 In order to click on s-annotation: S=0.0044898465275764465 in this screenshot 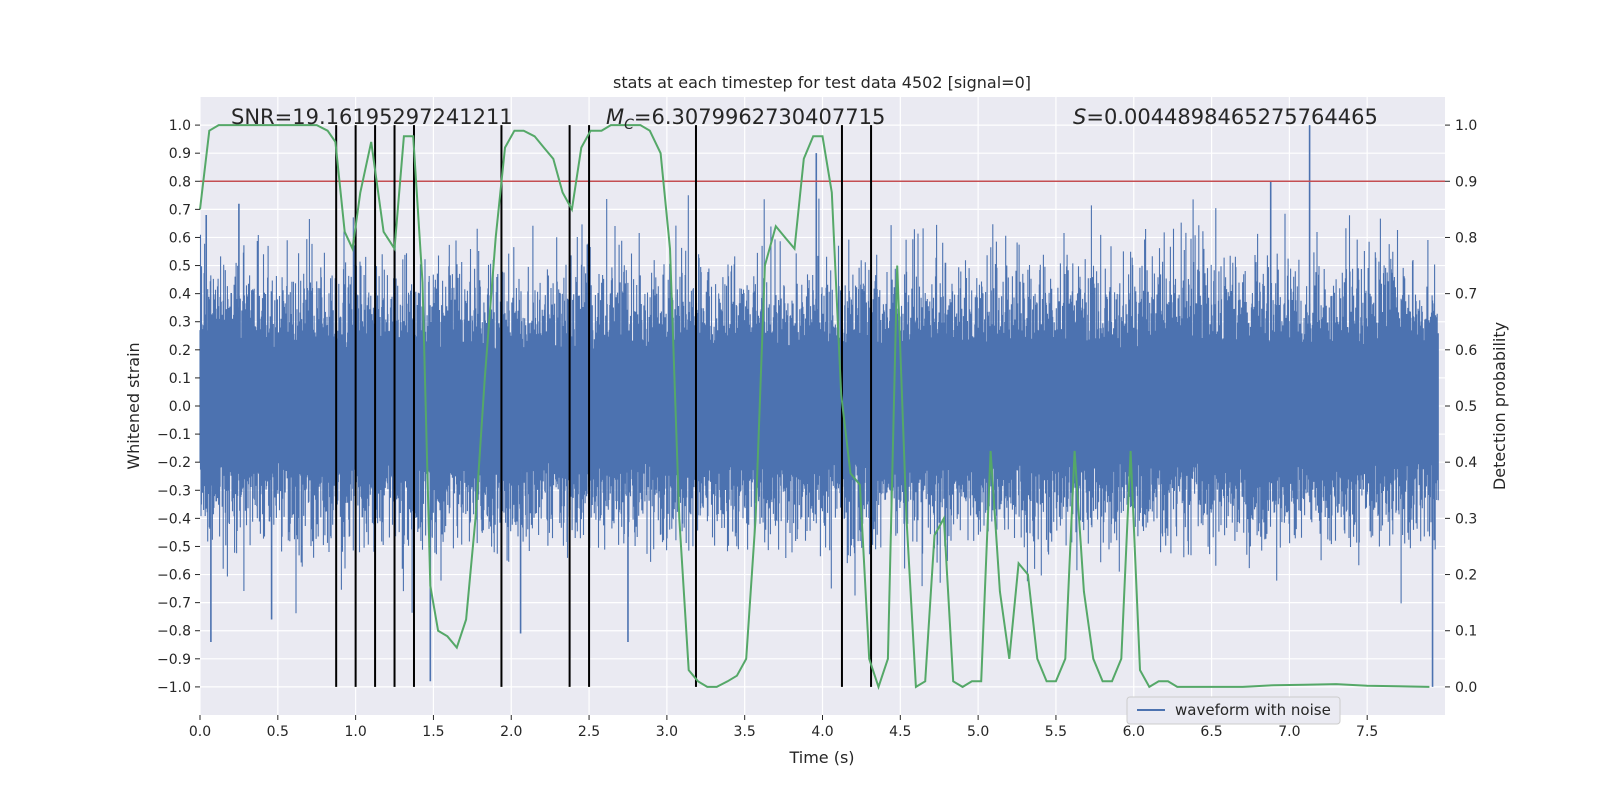, I will do `click(1225, 117)`.